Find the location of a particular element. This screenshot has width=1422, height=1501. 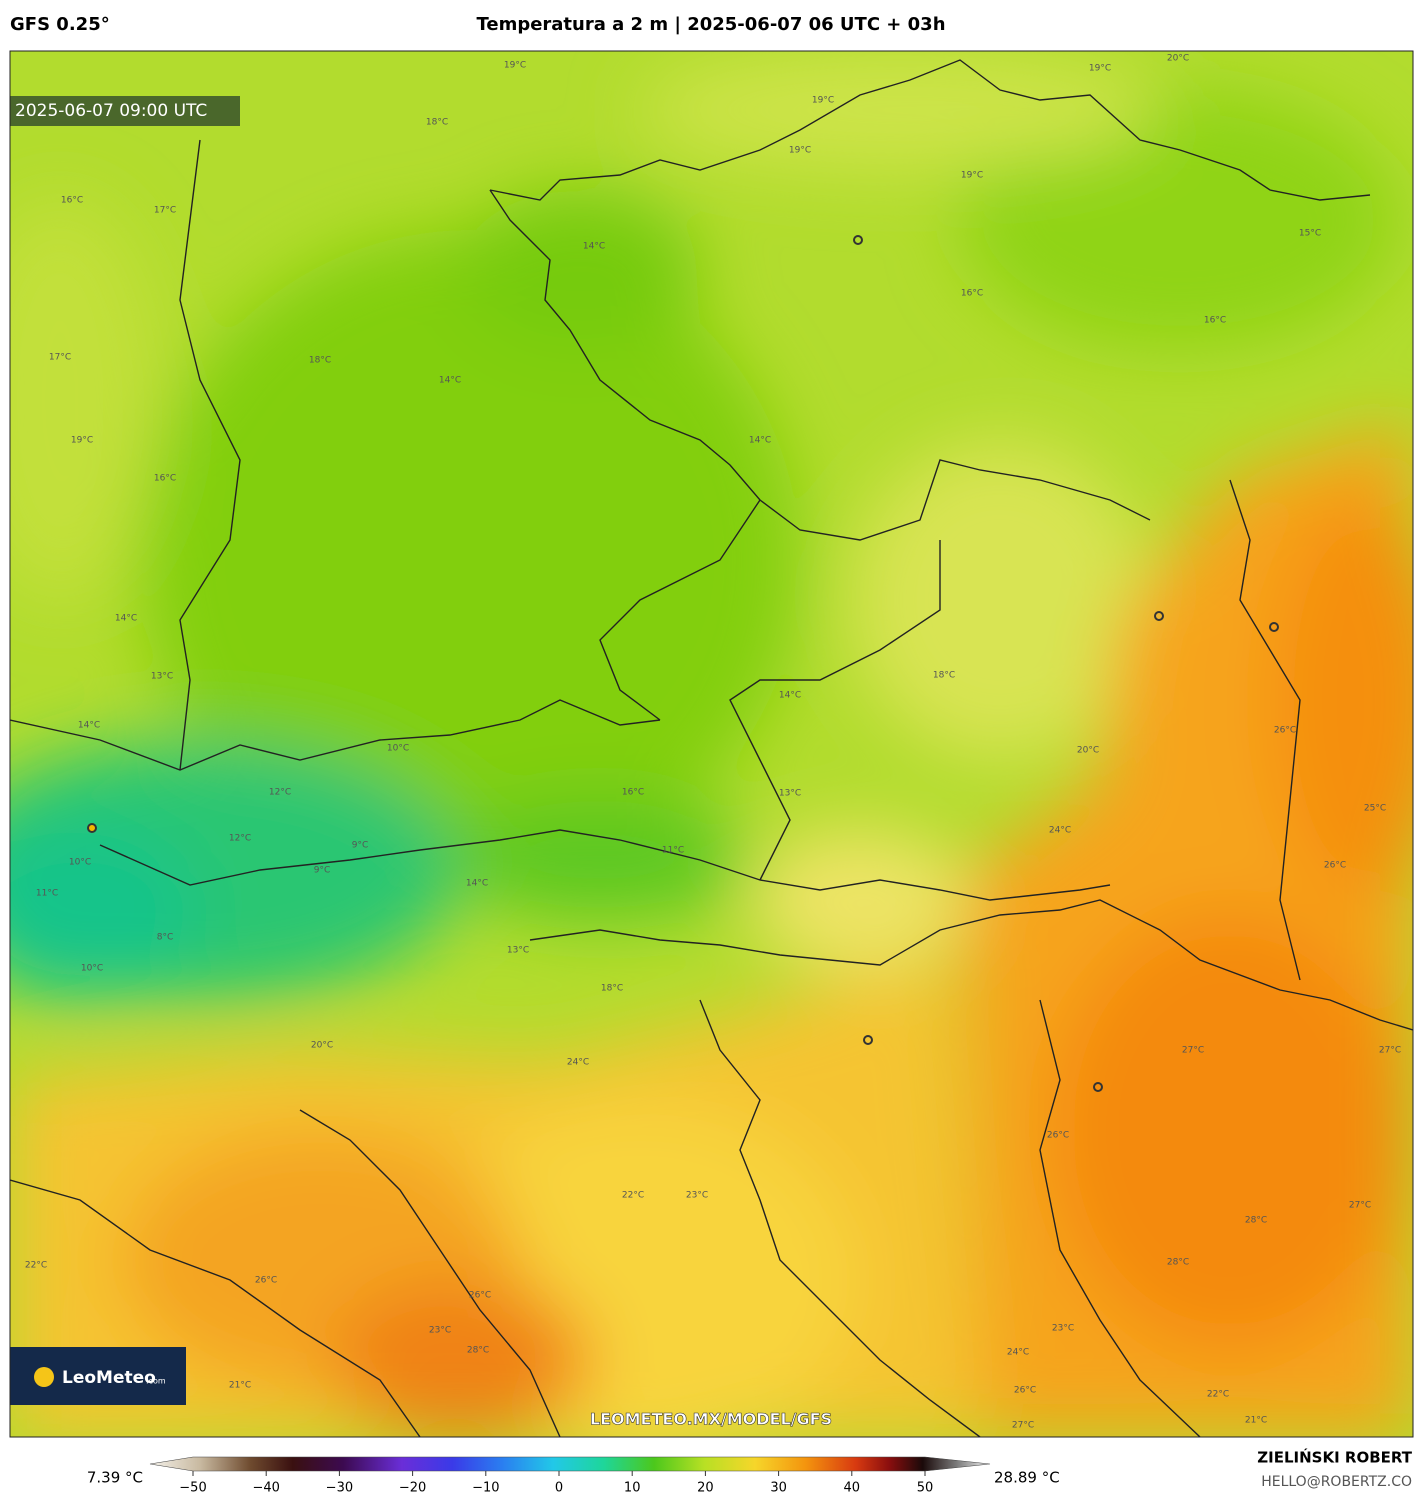

timestamp-box is located at coordinates (125, 111).